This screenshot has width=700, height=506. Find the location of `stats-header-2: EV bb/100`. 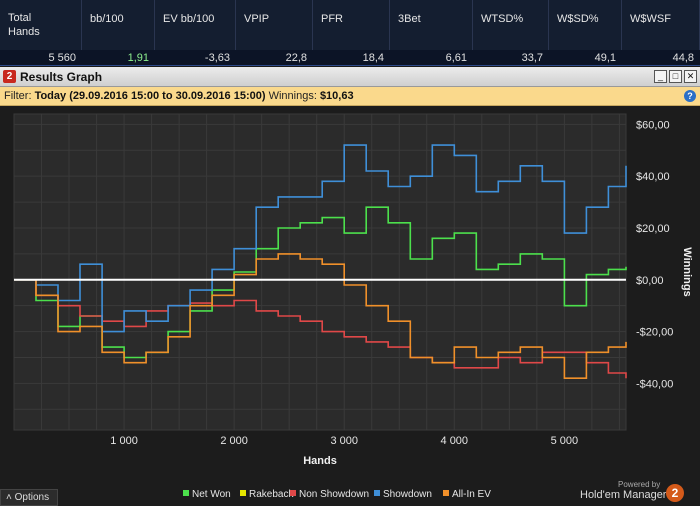

stats-header-2: EV bb/100 is located at coordinates (195, 25).